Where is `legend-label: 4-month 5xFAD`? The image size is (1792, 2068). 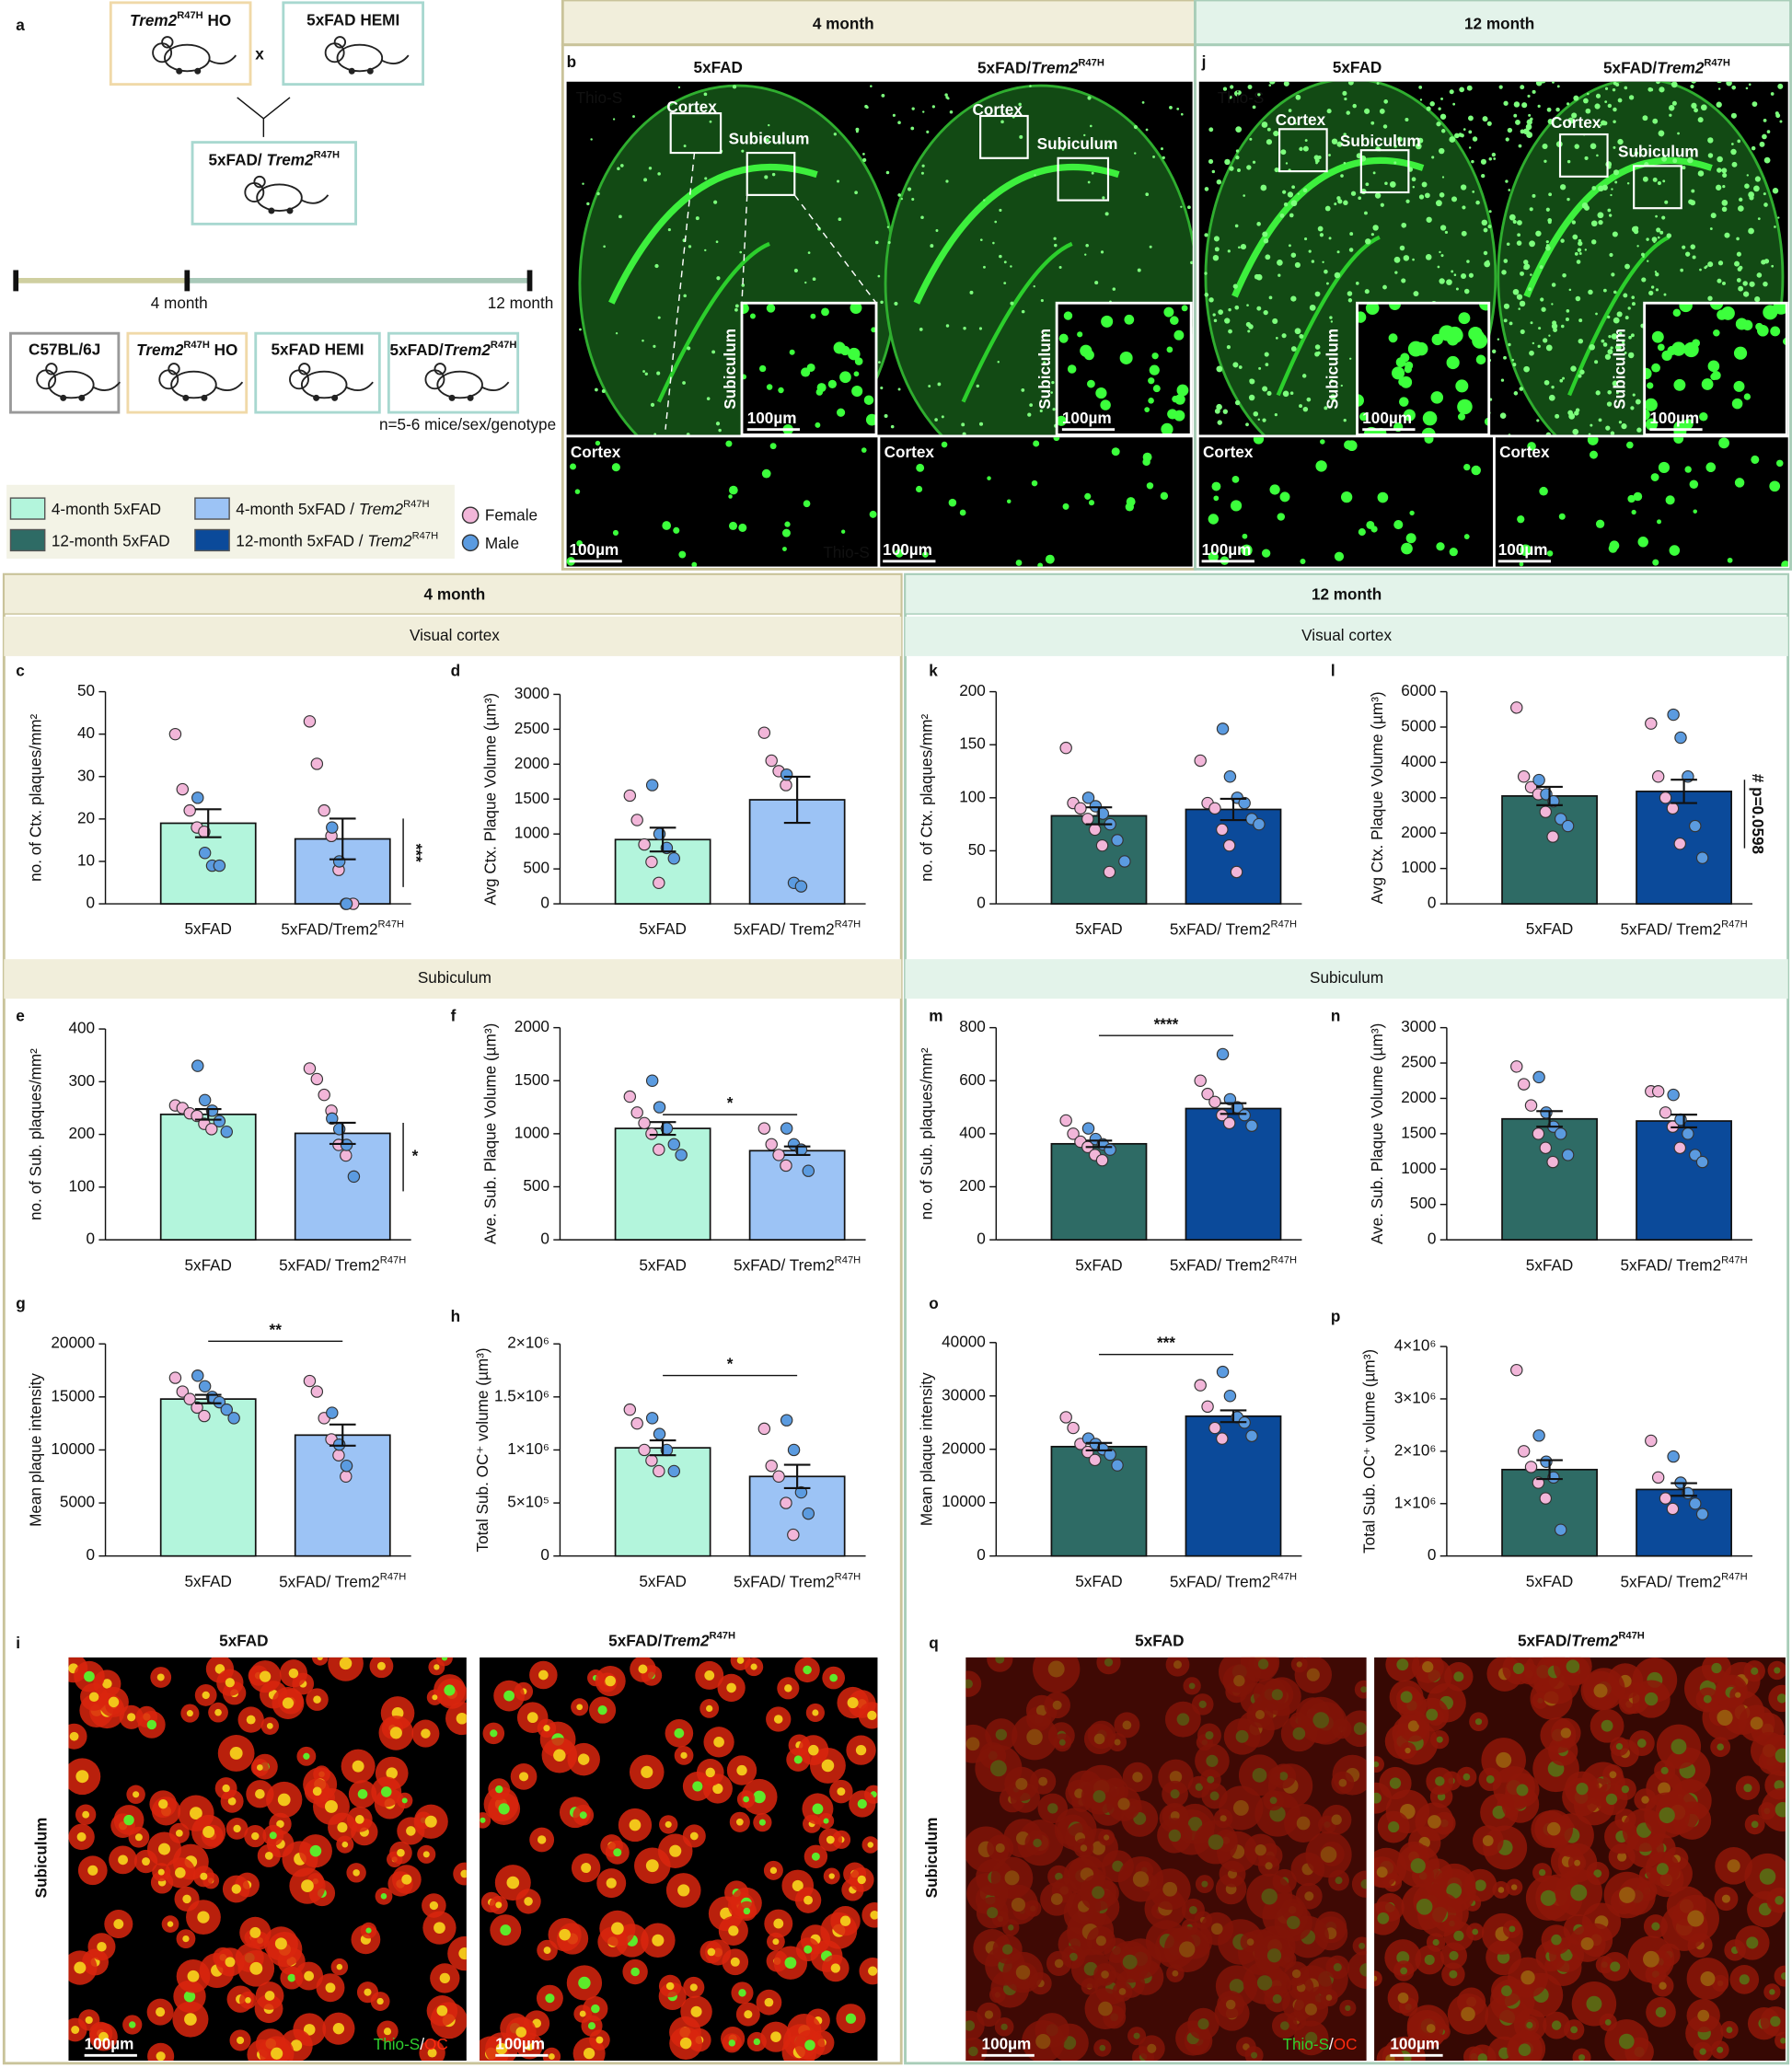
legend-label: 4-month 5xFAD is located at coordinates (107, 509).